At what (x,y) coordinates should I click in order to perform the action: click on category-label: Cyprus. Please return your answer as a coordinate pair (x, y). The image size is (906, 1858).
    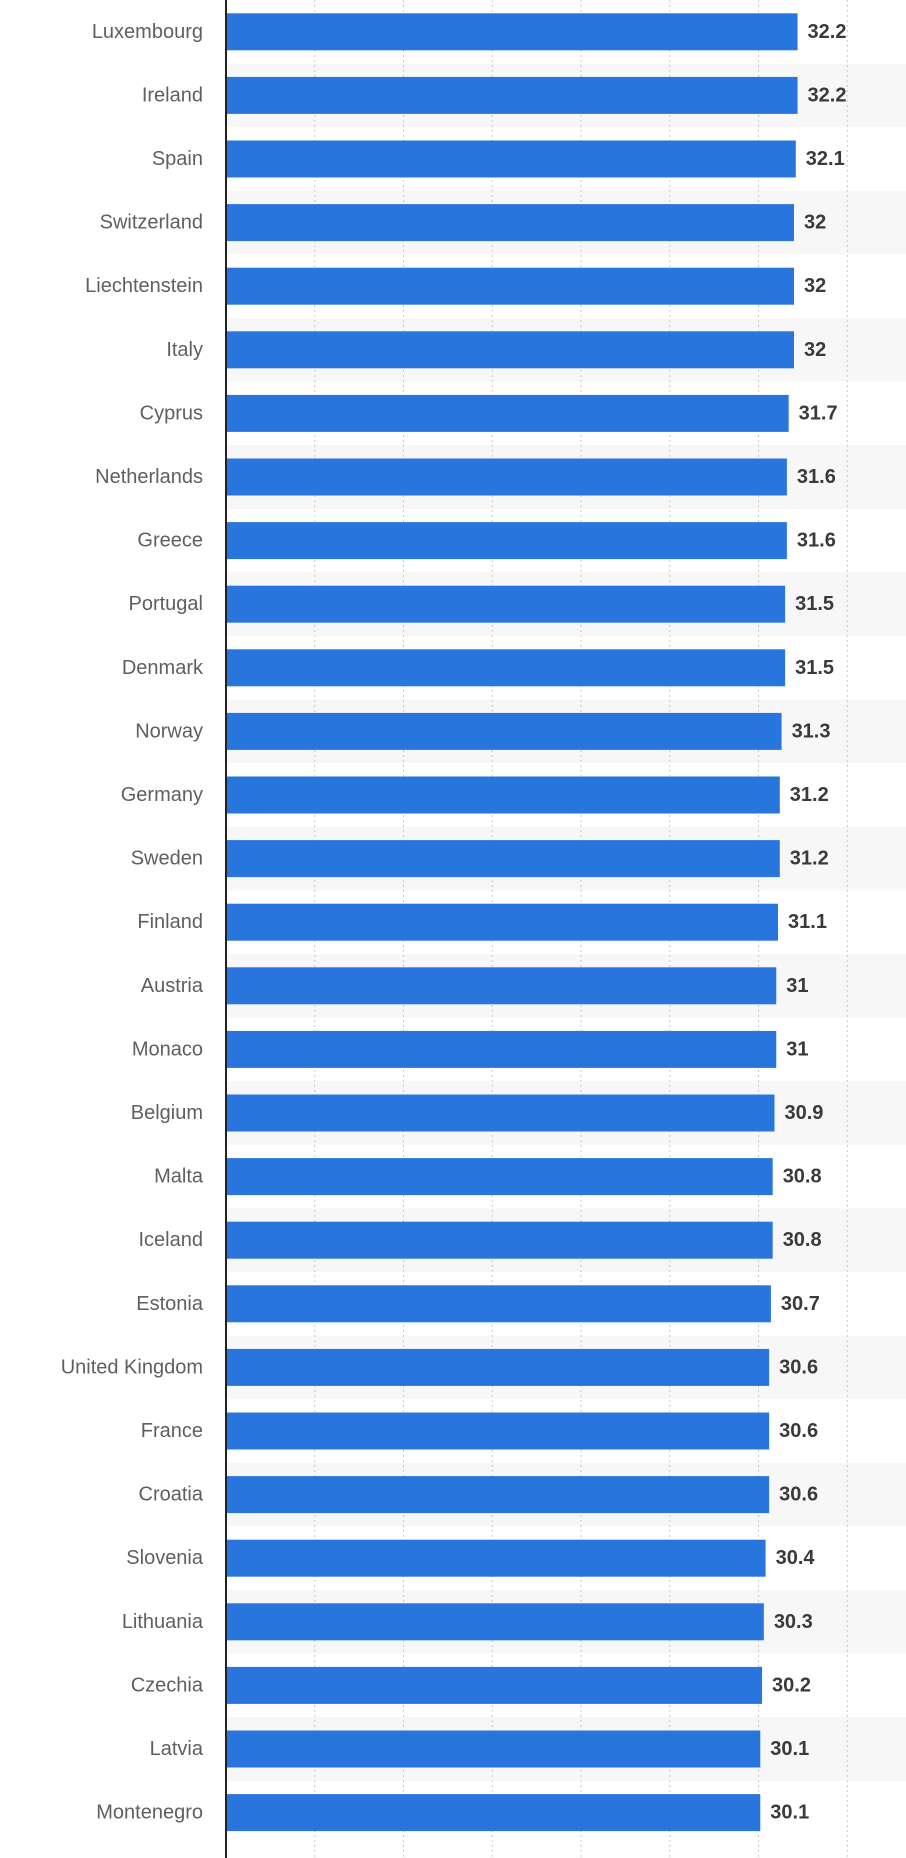
    Looking at the image, I should click on (171, 413).